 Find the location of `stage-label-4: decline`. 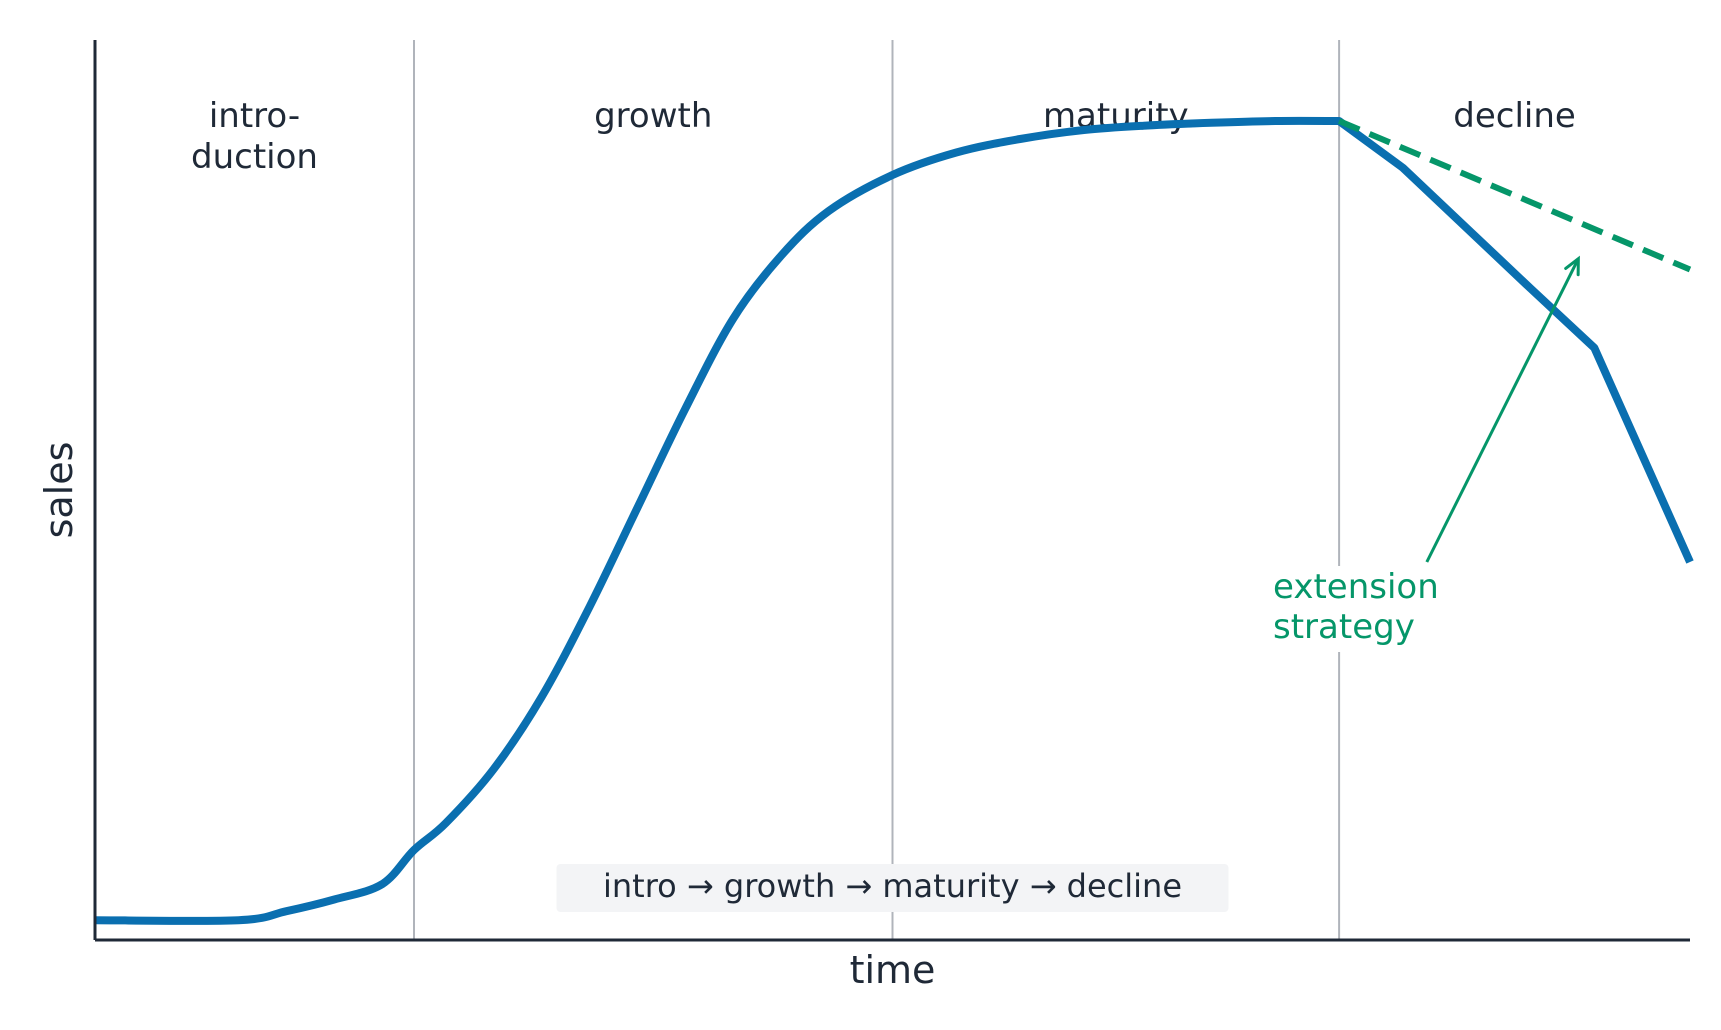

stage-label-4: decline is located at coordinates (1514, 116).